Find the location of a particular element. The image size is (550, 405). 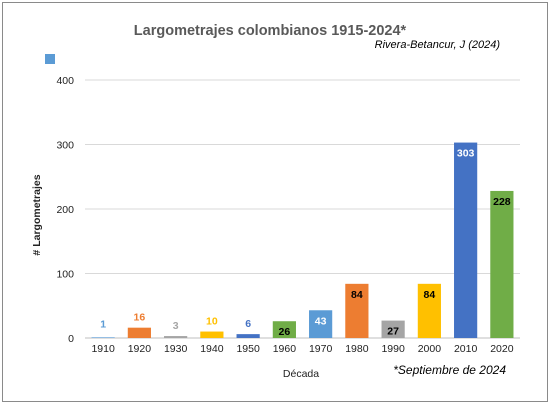

x-tick-label: 1980 is located at coordinates (357, 349).